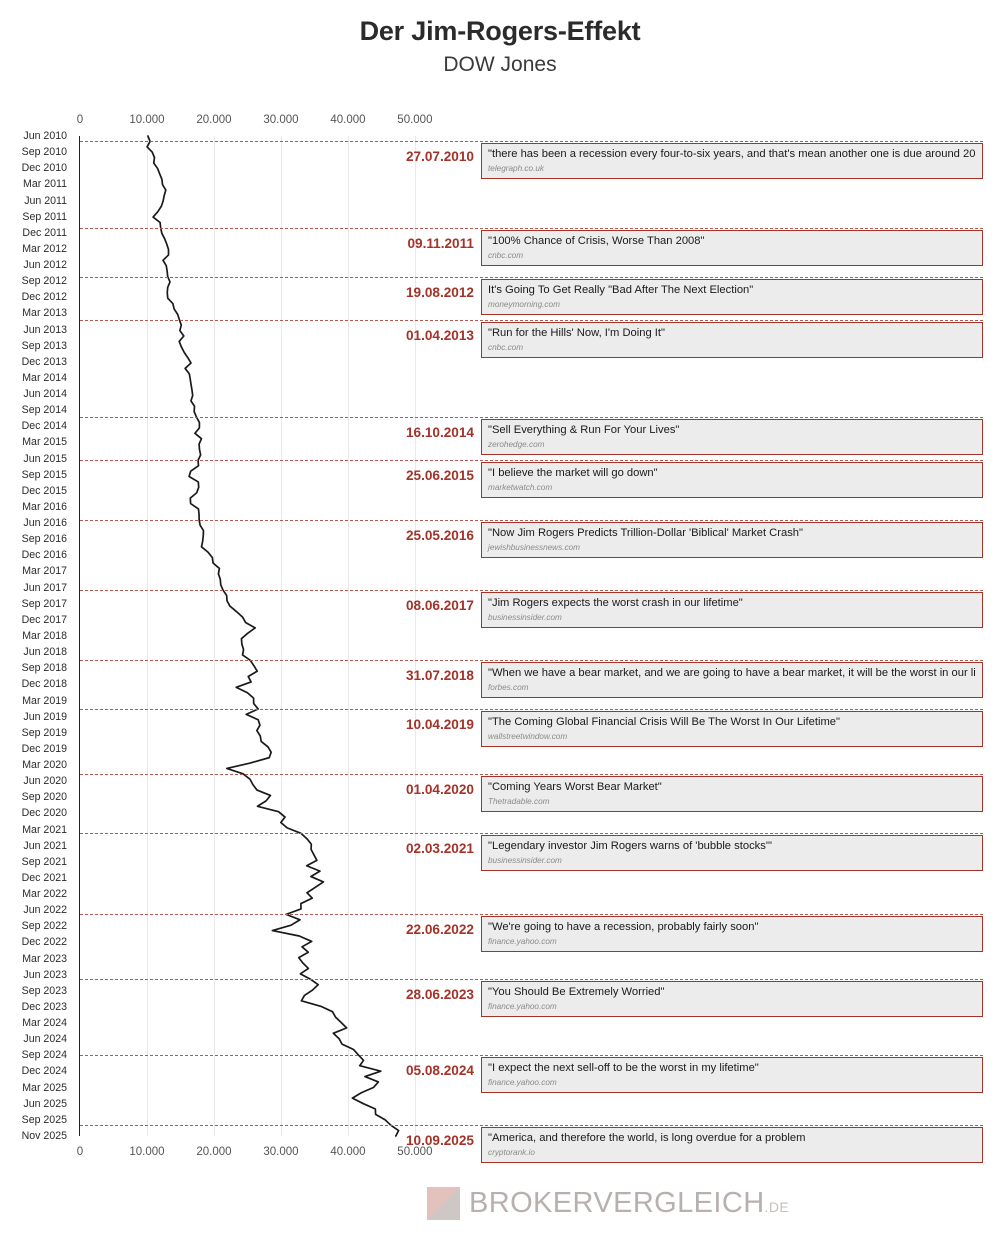 This screenshot has height=1241, width=1000. Describe the element at coordinates (44, 506) in the screenshot. I see `y-axis-date-label: Mar 2016` at that location.